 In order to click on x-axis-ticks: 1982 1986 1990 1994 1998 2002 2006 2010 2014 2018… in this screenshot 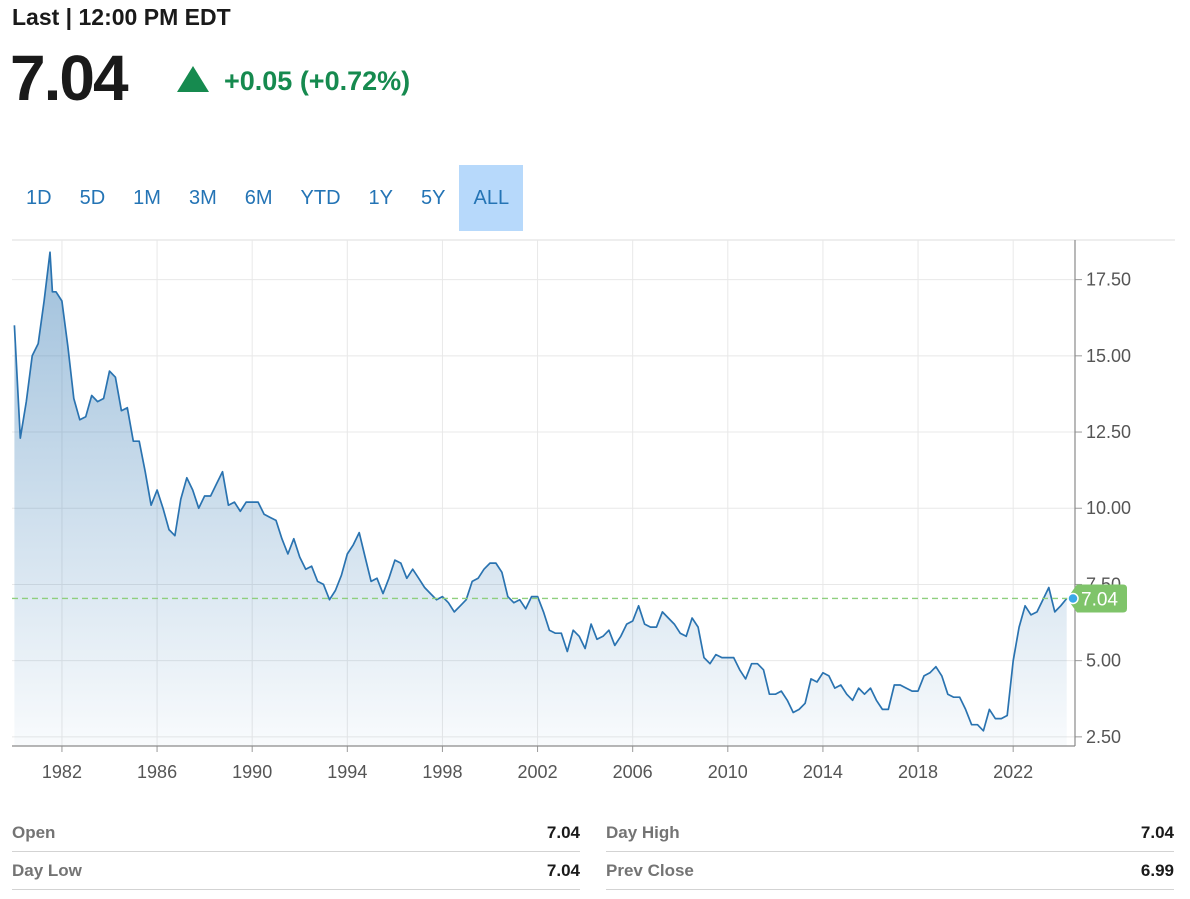, I will do `click(537, 772)`.